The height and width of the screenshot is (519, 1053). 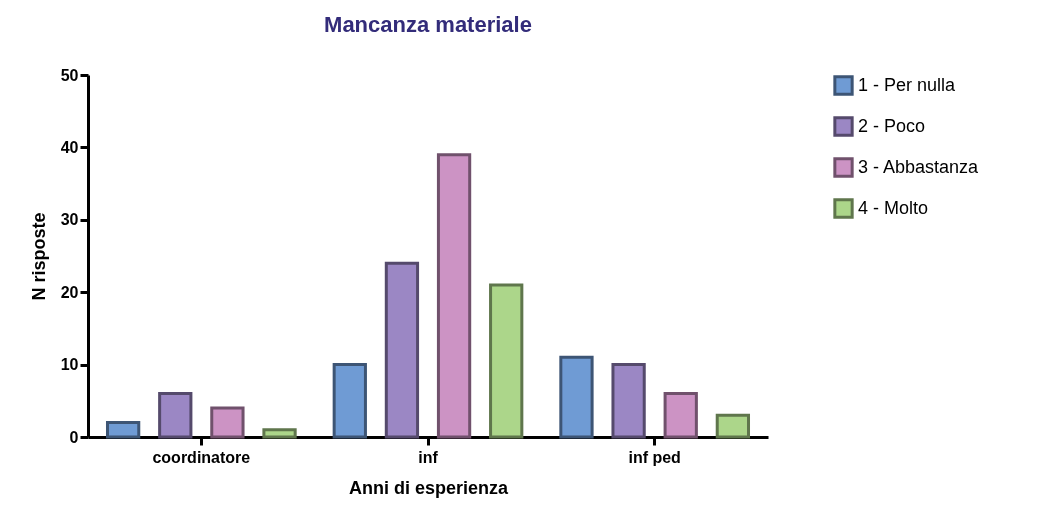 I want to click on legend-label: 3 - Abbastanza, so click(x=919, y=166).